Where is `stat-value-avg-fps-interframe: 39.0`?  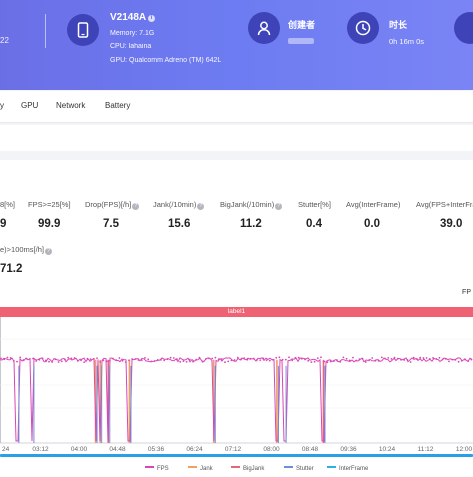
stat-value-avg-fps-interframe: 39.0 is located at coordinates (451, 224).